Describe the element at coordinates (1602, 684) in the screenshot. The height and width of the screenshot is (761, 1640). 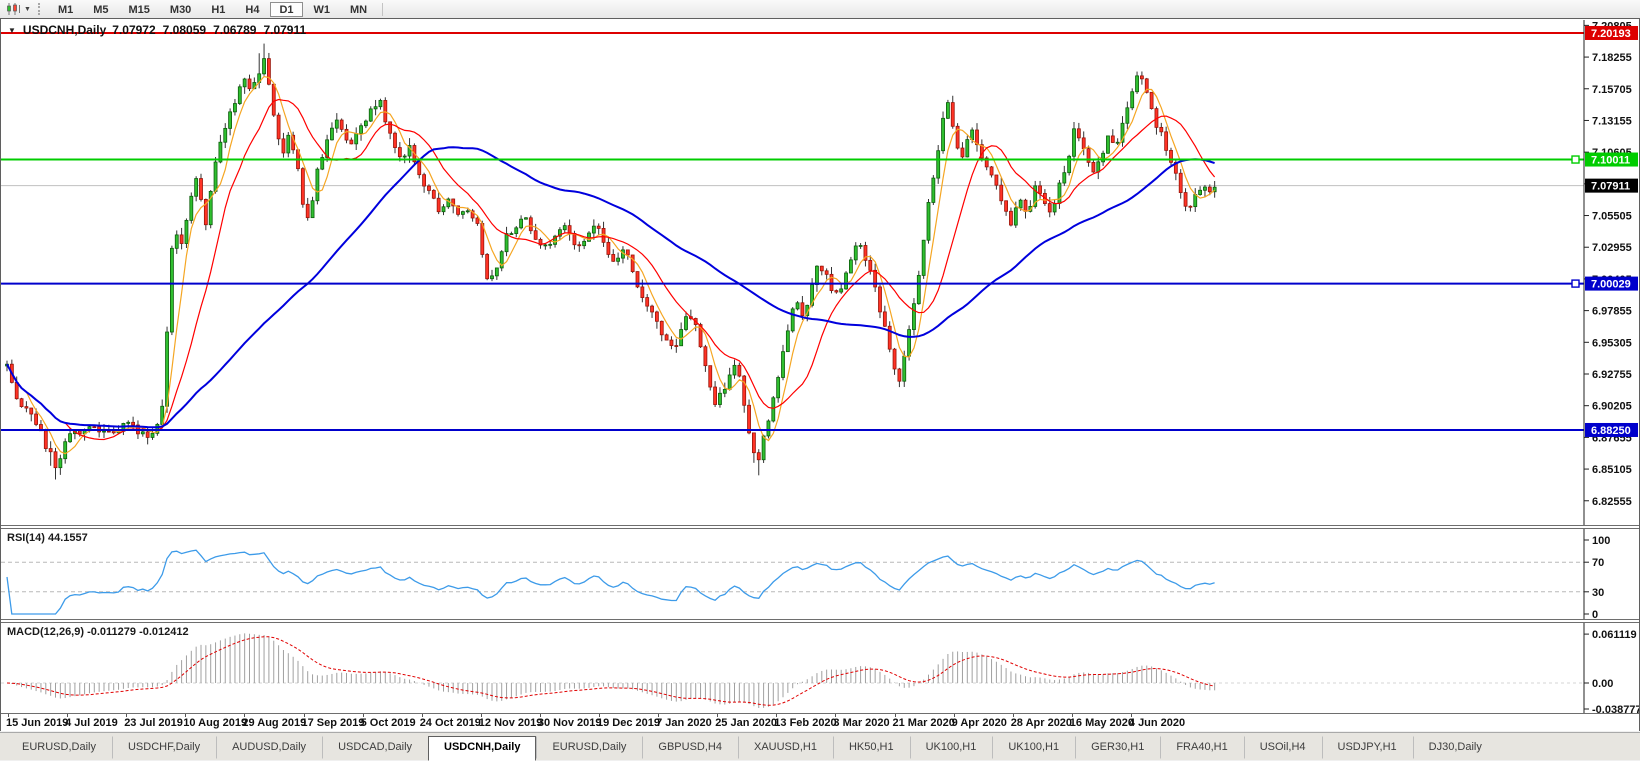
I see `macd-axis-label: 0.00` at that location.